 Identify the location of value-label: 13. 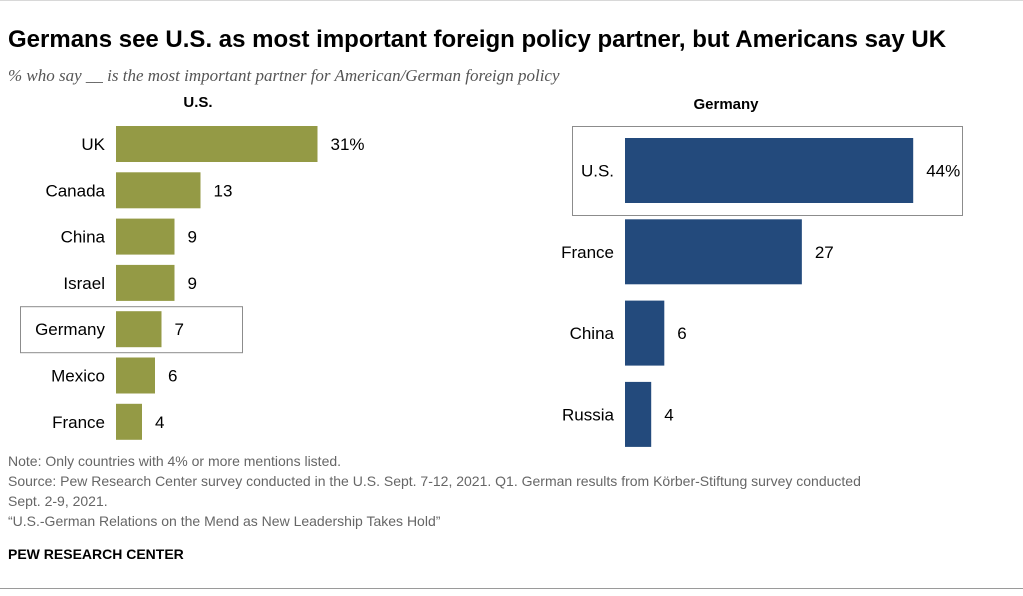
(223, 190).